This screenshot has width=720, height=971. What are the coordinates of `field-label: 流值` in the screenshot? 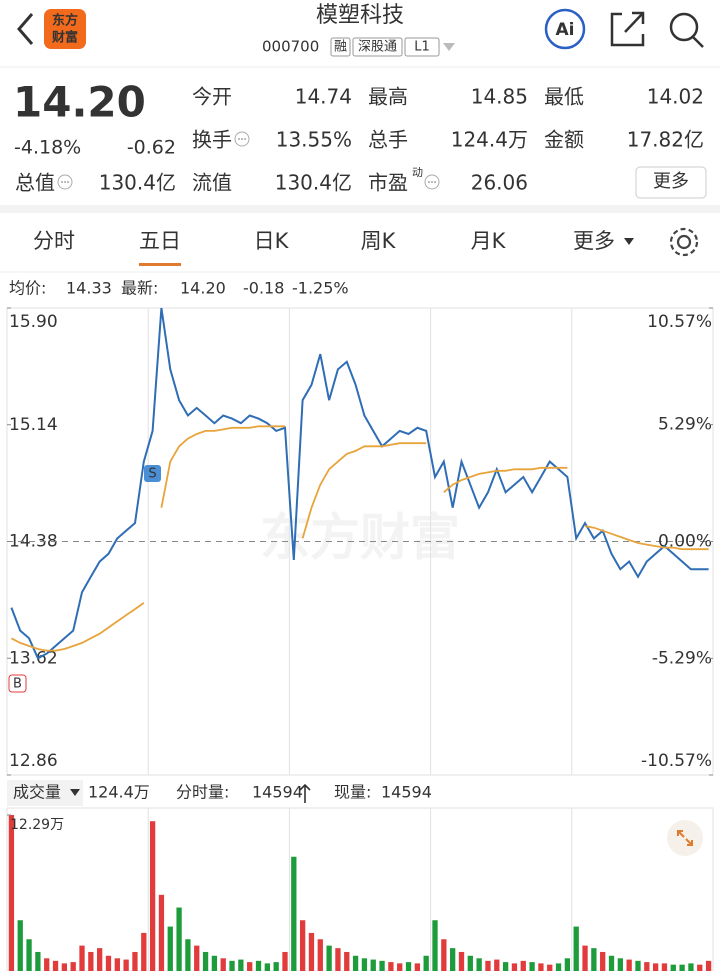 It's located at (212, 183).